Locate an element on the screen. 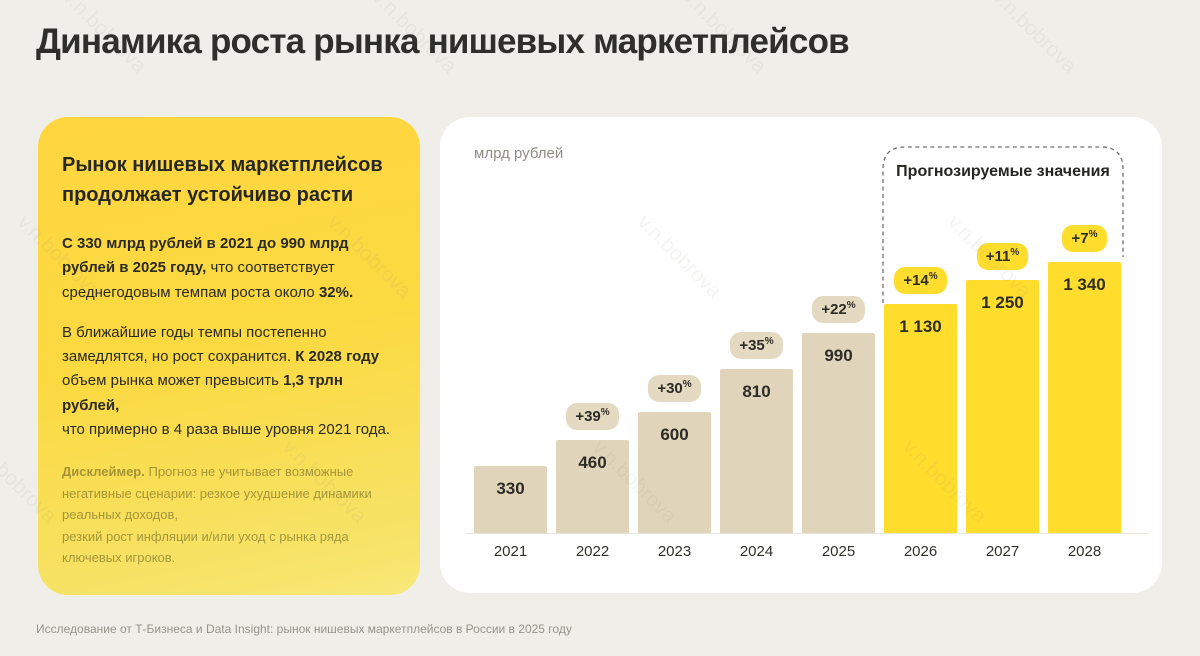 The height and width of the screenshot is (656, 1200). axis-unit-label: млрд рублей is located at coordinates (519, 153).